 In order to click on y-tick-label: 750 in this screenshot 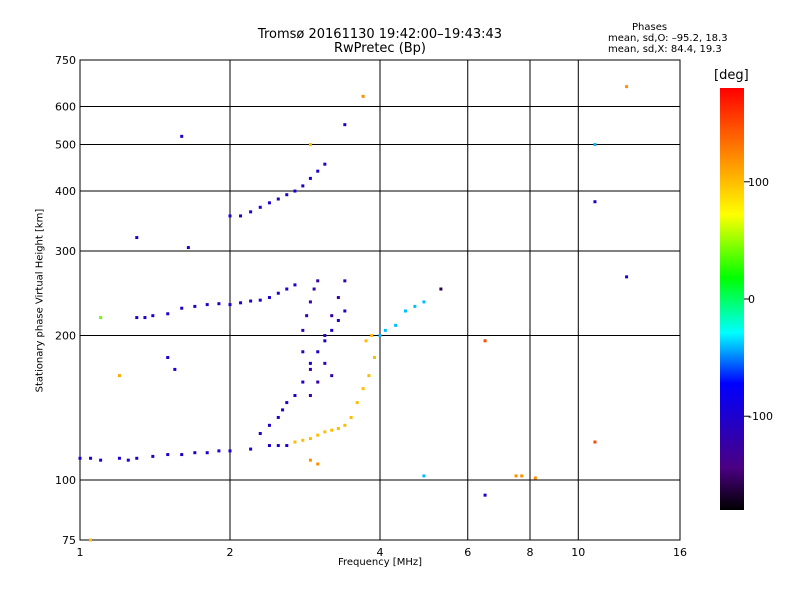, I will do `click(65, 60)`.